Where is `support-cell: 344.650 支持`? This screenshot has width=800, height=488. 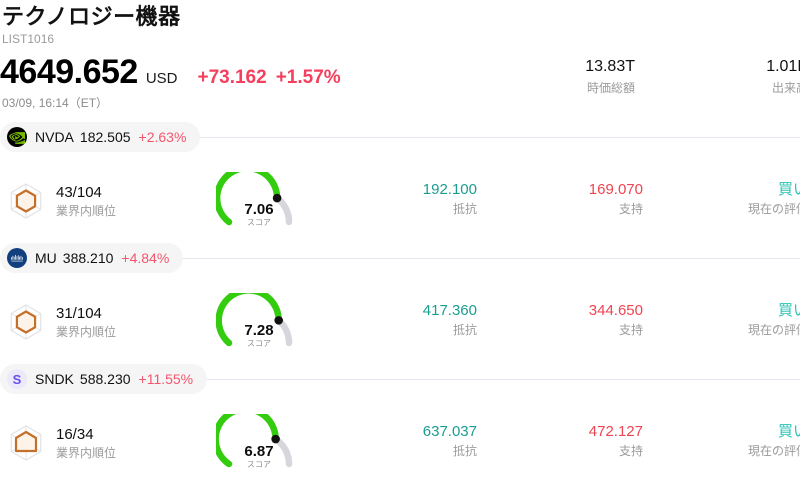 support-cell: 344.650 支持 is located at coordinates (616, 319).